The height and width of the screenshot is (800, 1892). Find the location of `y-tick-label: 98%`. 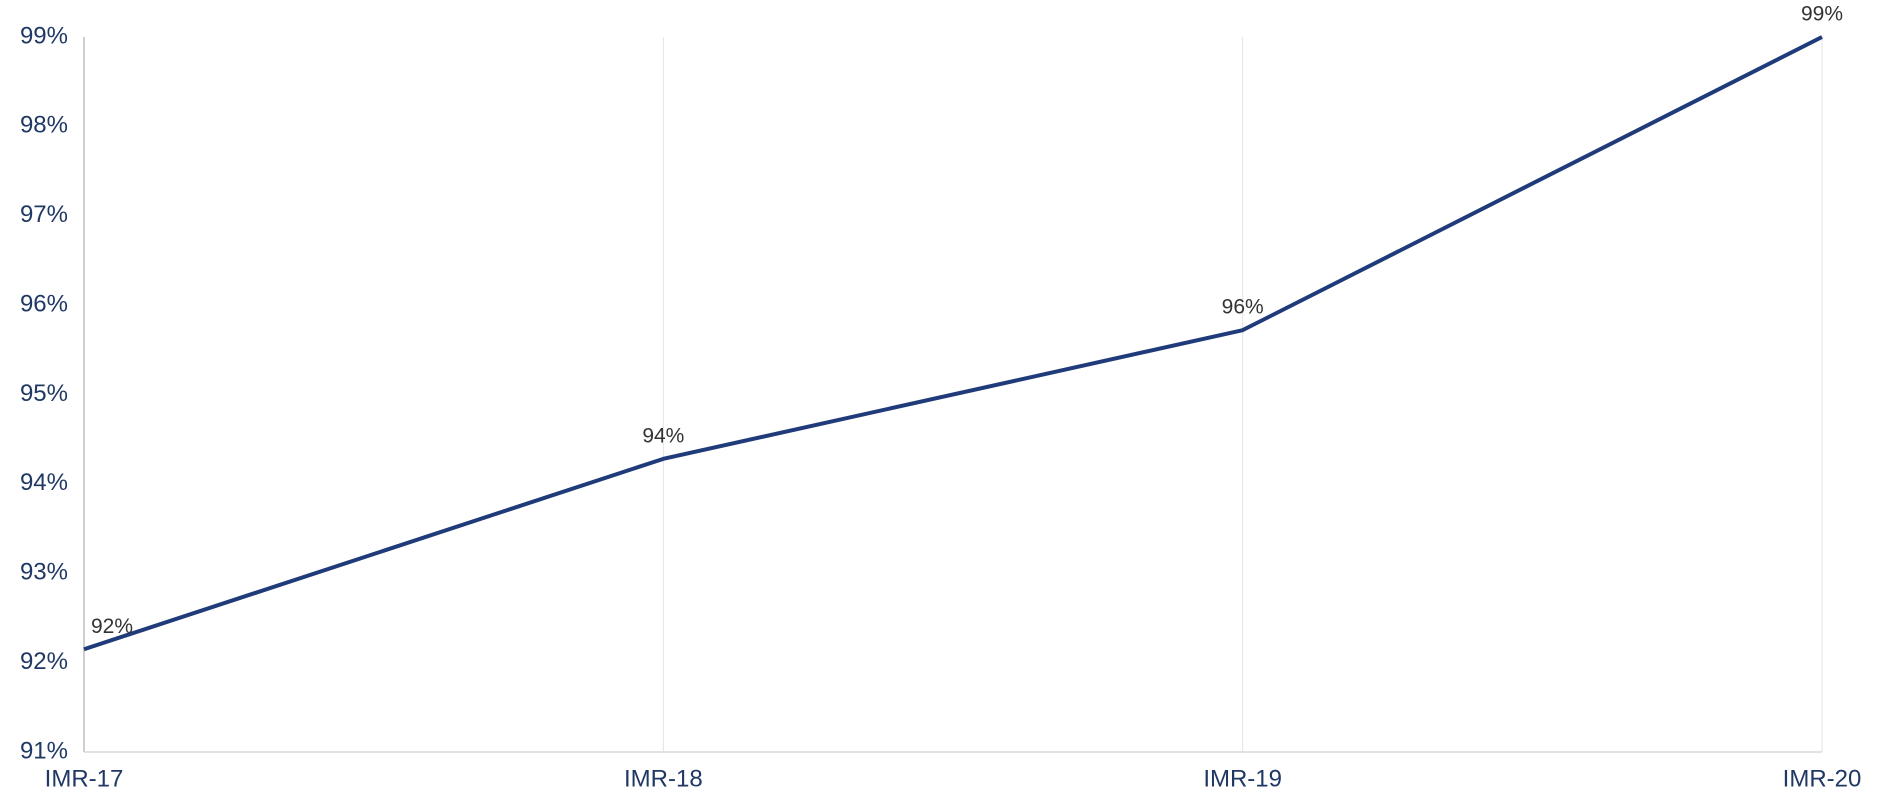

y-tick-label: 98% is located at coordinates (44, 125).